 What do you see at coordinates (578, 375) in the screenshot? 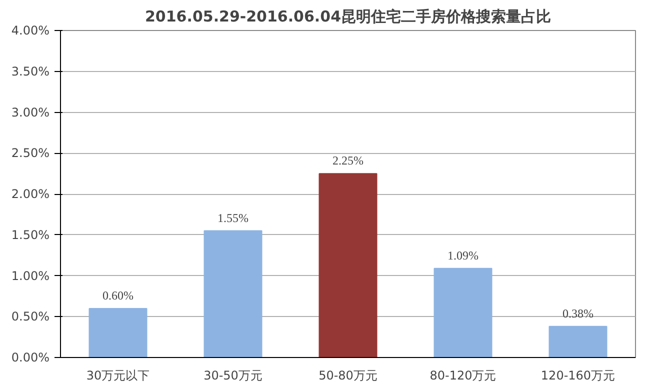
I see `x-tick-label: 120-160万元` at bounding box center [578, 375].